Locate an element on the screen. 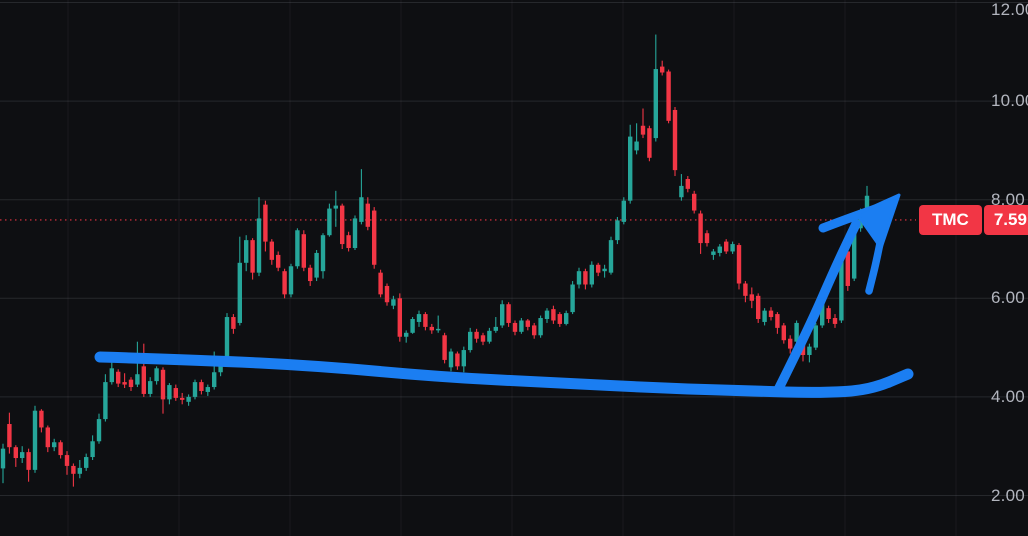 The image size is (1028, 536). price-axis: 12.00 10.00 8.00 6.00 4.00 2.00 is located at coordinates (1009, 268).